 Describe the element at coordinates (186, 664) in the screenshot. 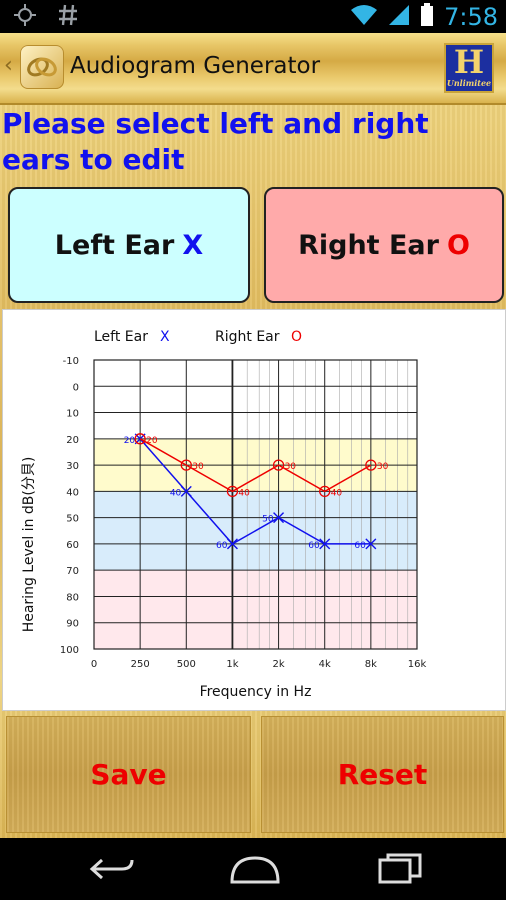

I see `chart-x-tick-label: 500` at that location.